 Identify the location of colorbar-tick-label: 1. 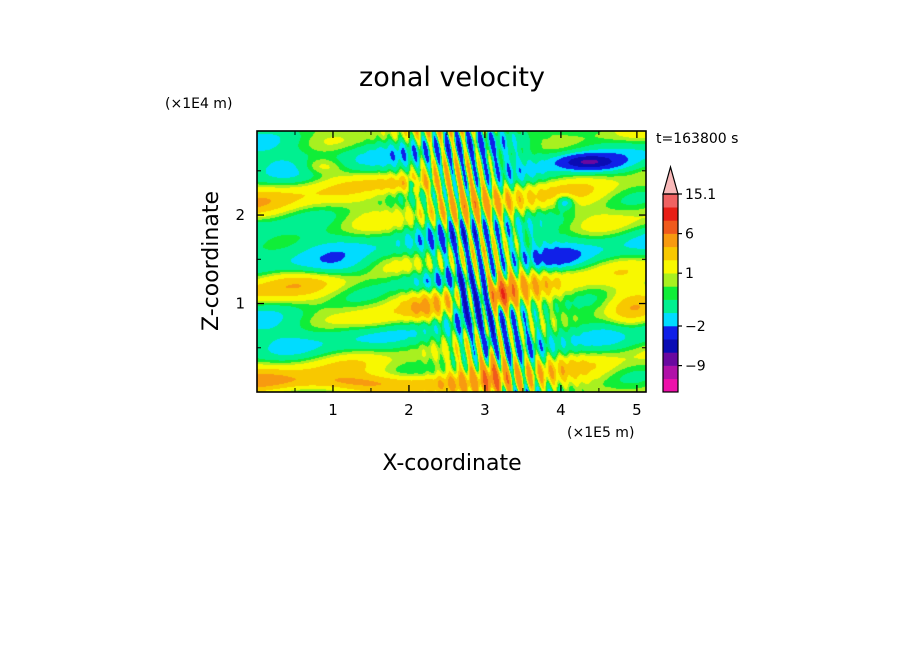
(689, 274).